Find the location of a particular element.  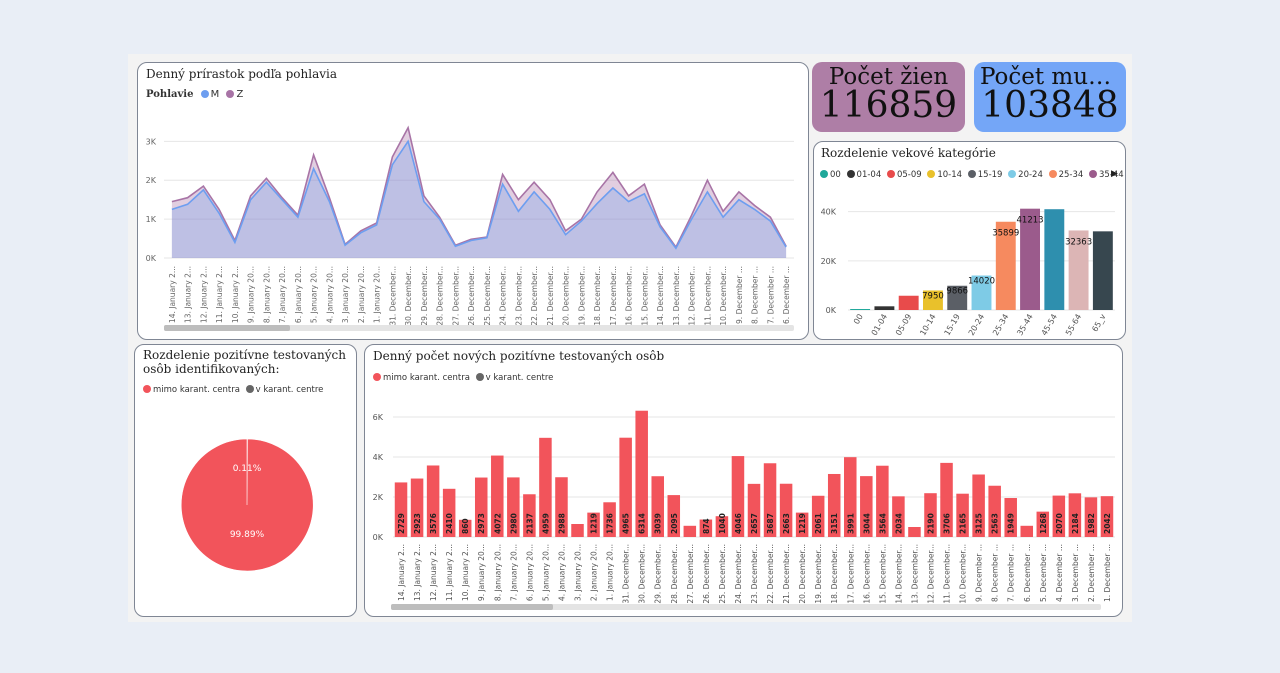

positives-bar-label: 1268 is located at coordinates (1043, 523).